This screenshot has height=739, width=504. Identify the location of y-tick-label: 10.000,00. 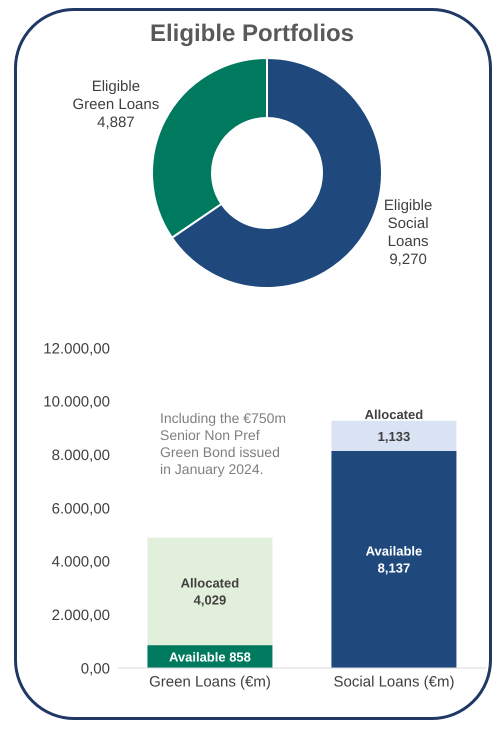
(76, 402).